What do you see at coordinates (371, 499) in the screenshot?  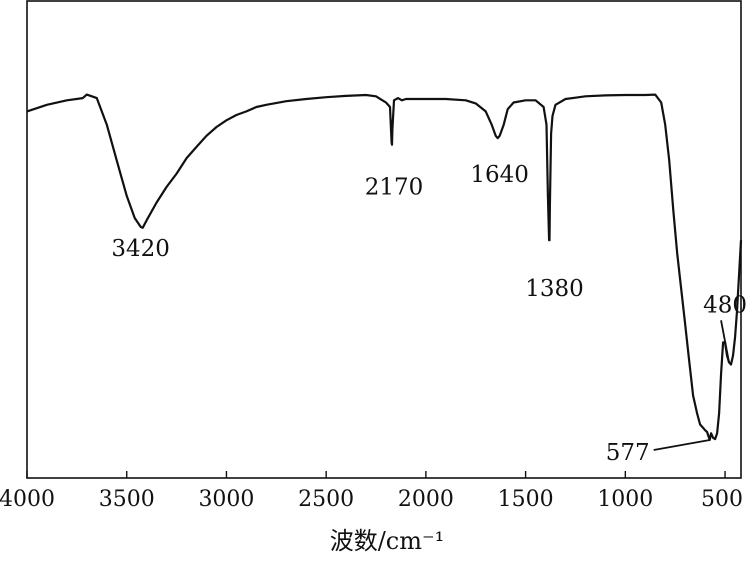 I see `x-axis-tick-labels: 4000 3500 3000 2500 2000 1500 1000 500` at bounding box center [371, 499].